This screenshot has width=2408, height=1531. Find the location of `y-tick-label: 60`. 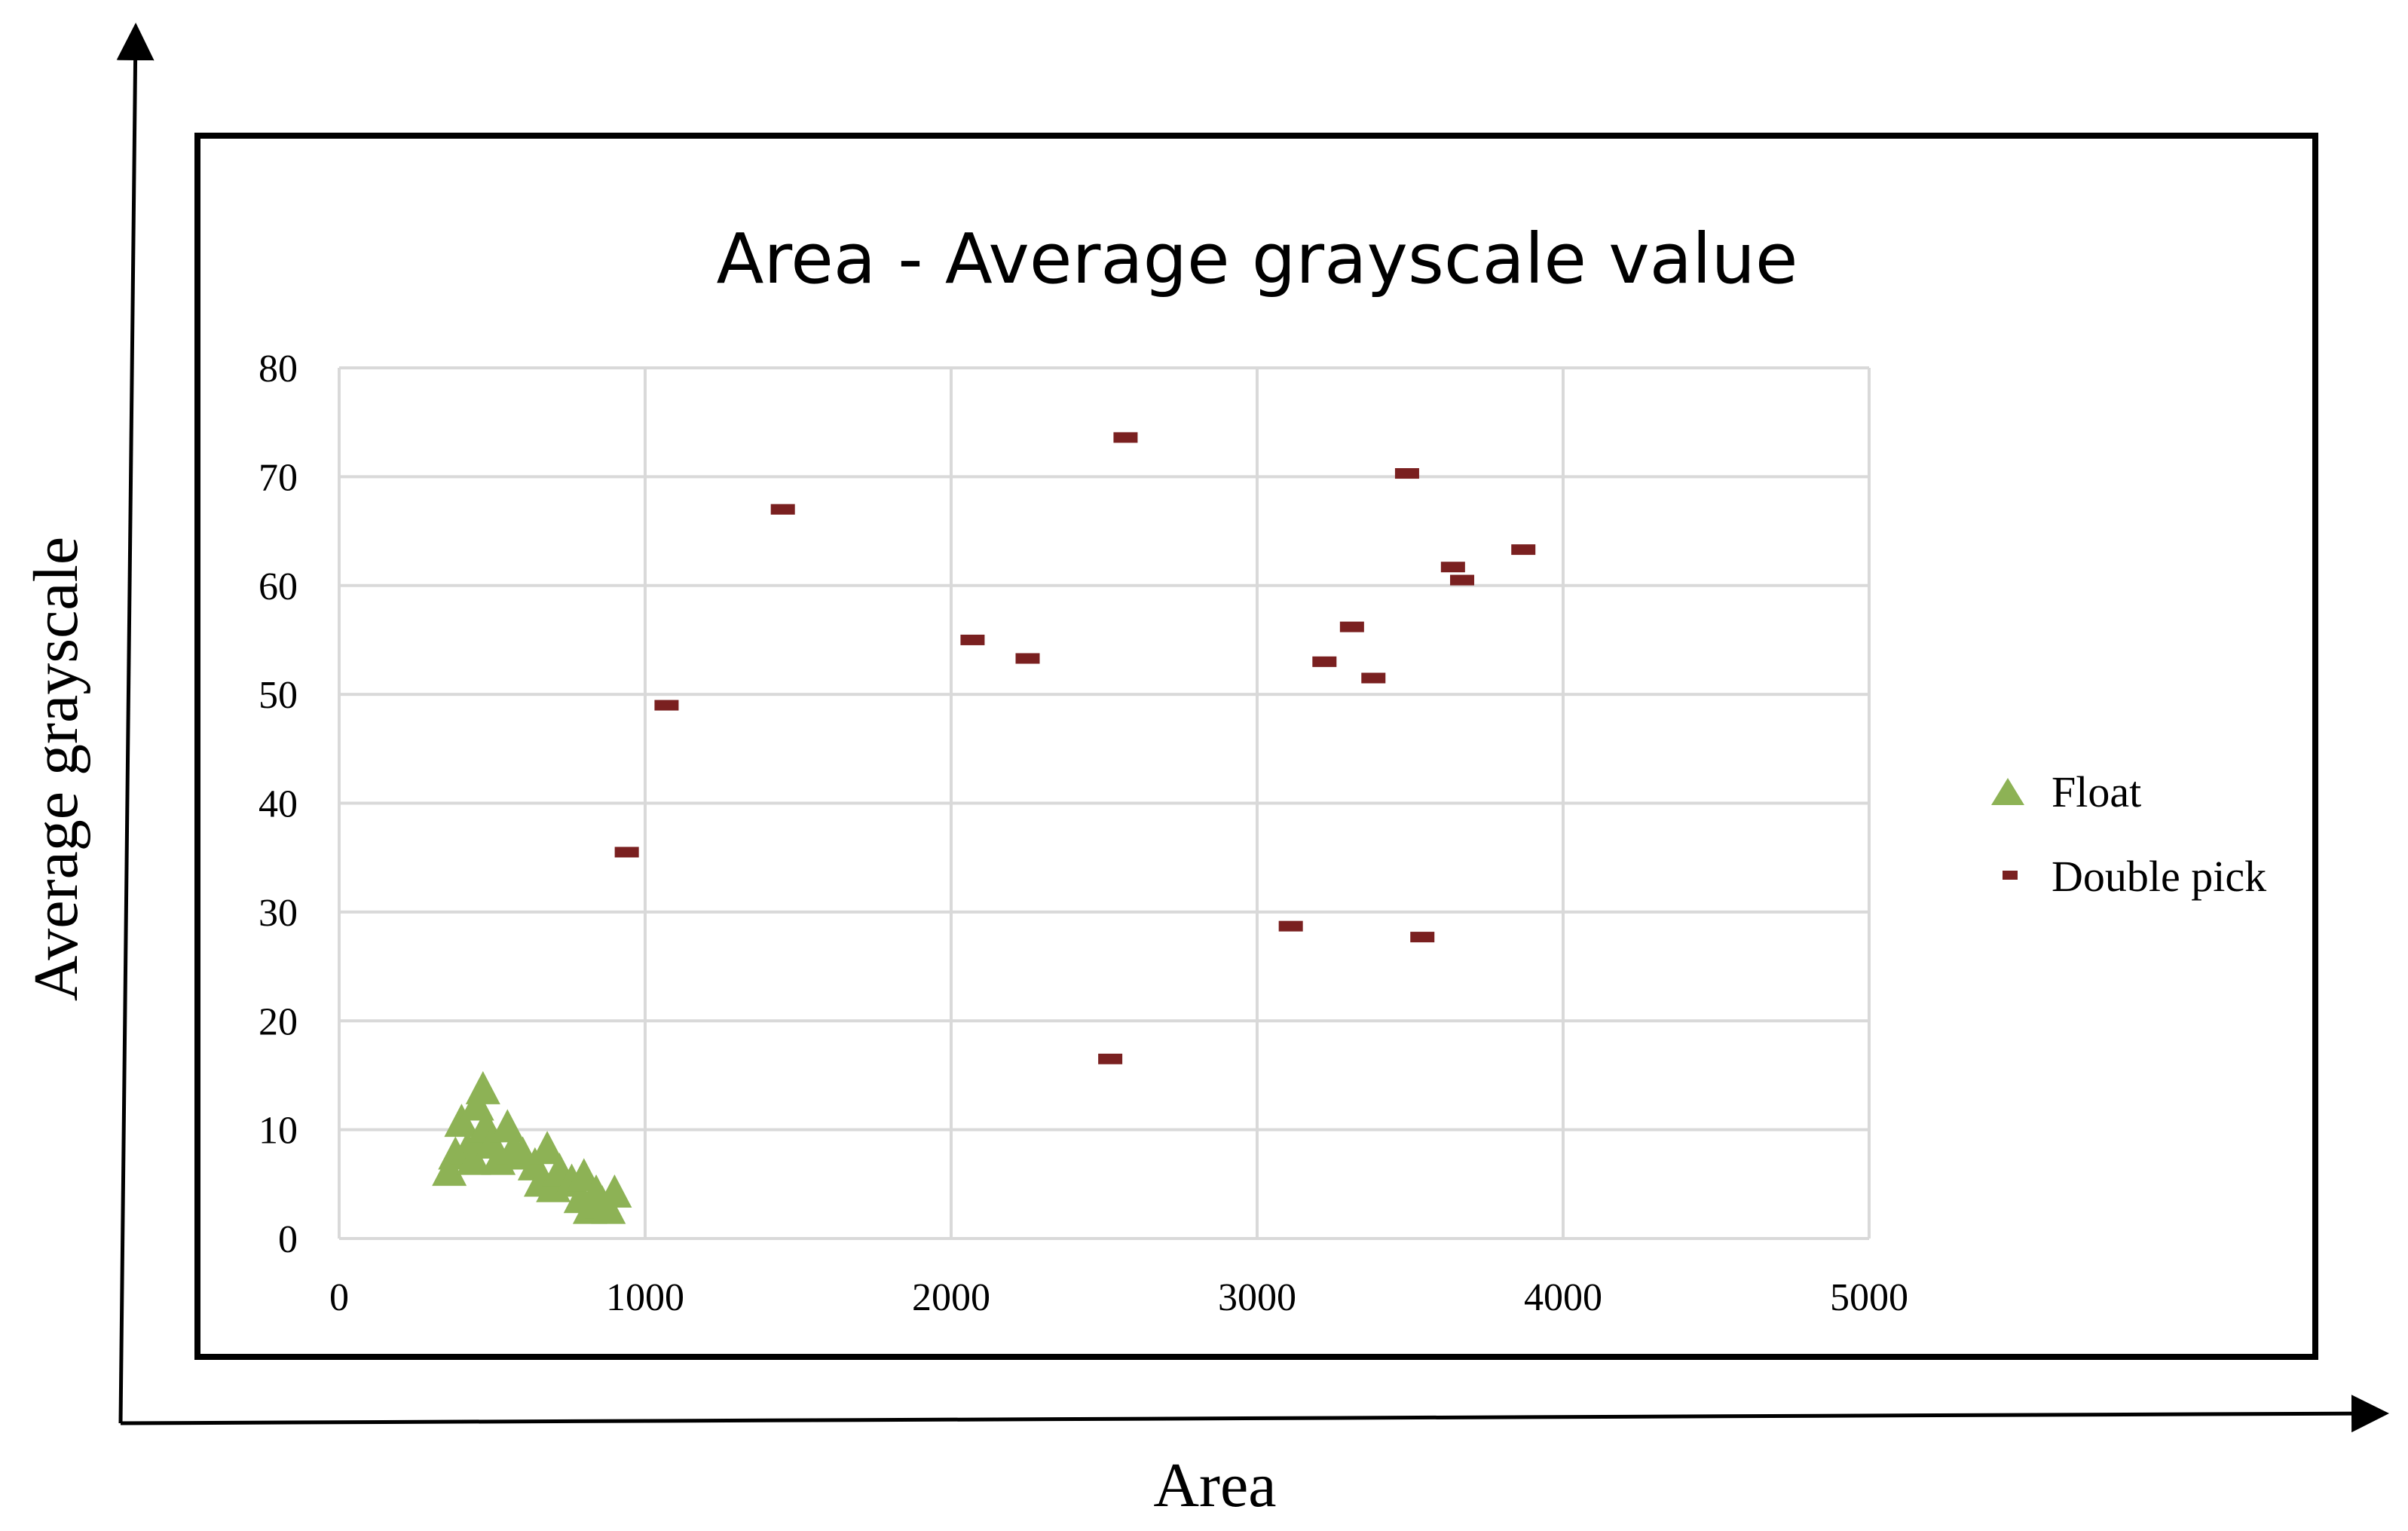

y-tick-label: 60 is located at coordinates (279, 586).